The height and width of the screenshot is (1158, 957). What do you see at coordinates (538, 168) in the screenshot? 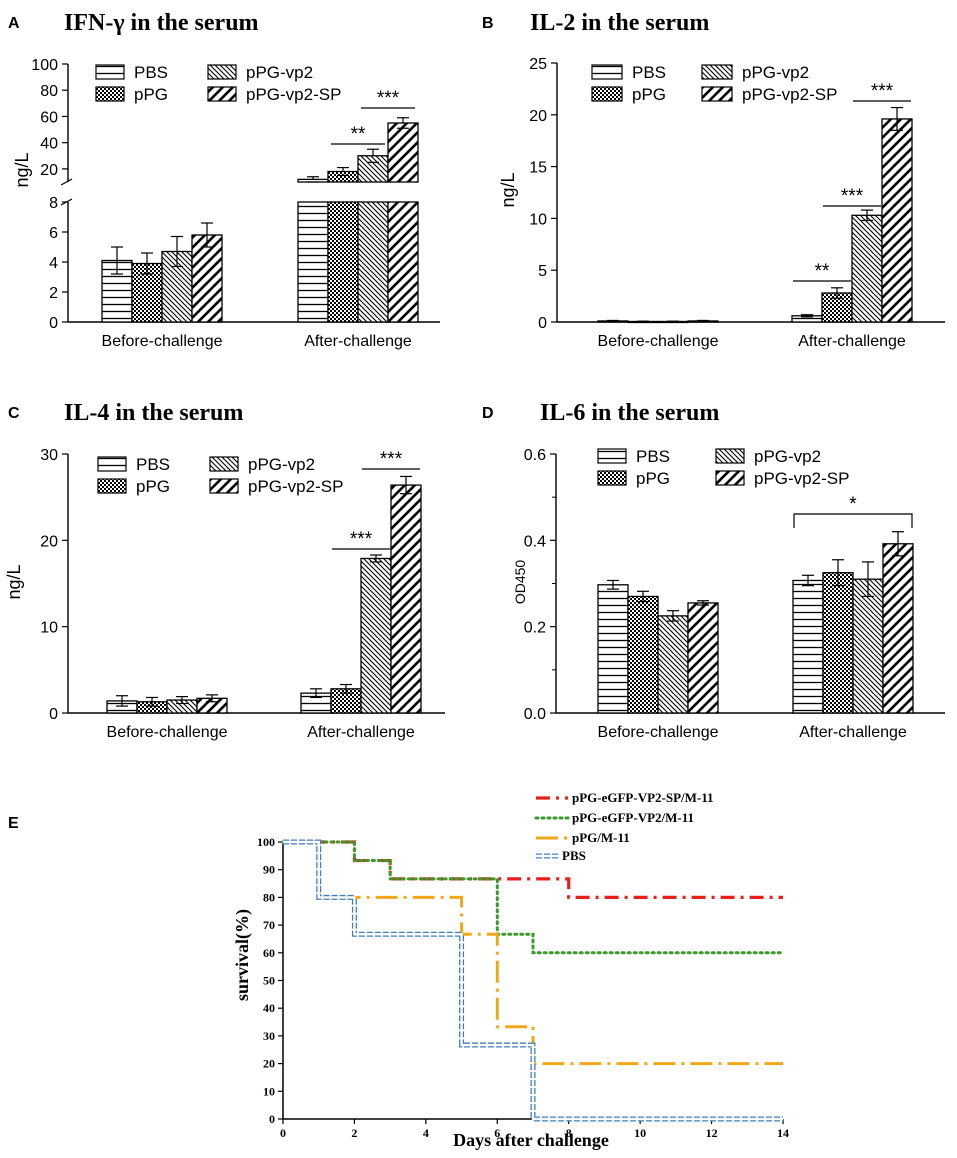
I see `y-tick-label: 15` at bounding box center [538, 168].